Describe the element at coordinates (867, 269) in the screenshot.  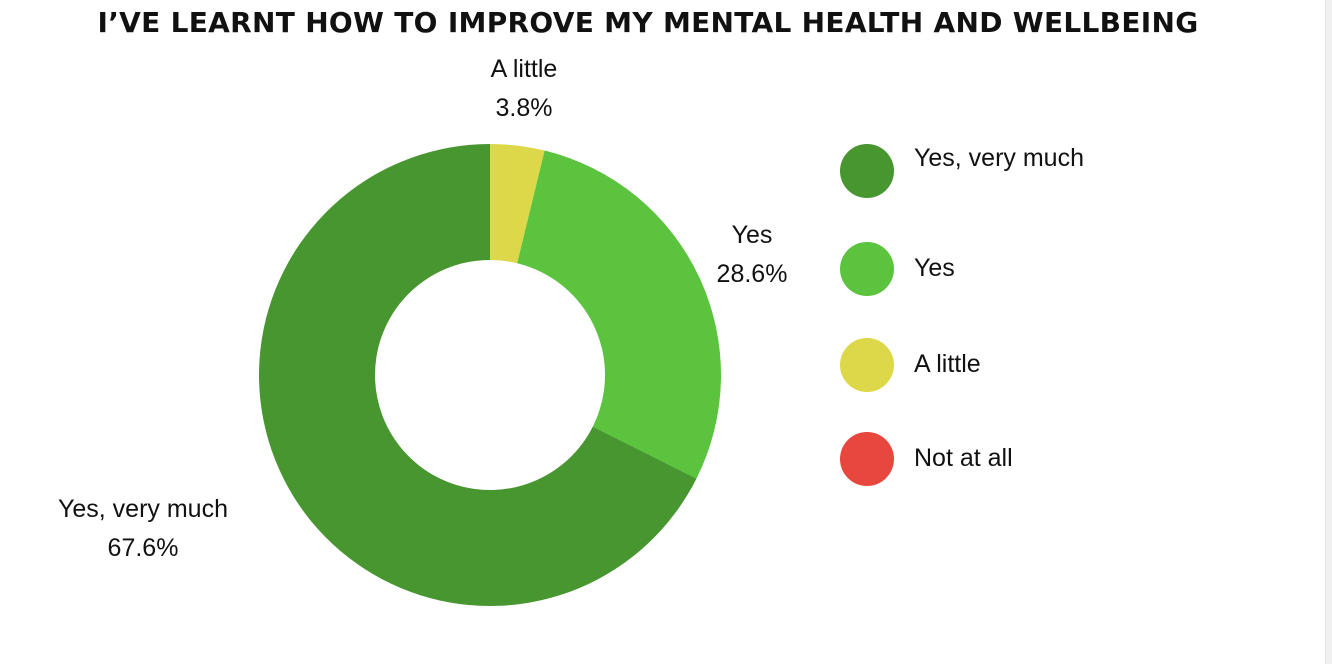
I see `legend-swatch-yes` at that location.